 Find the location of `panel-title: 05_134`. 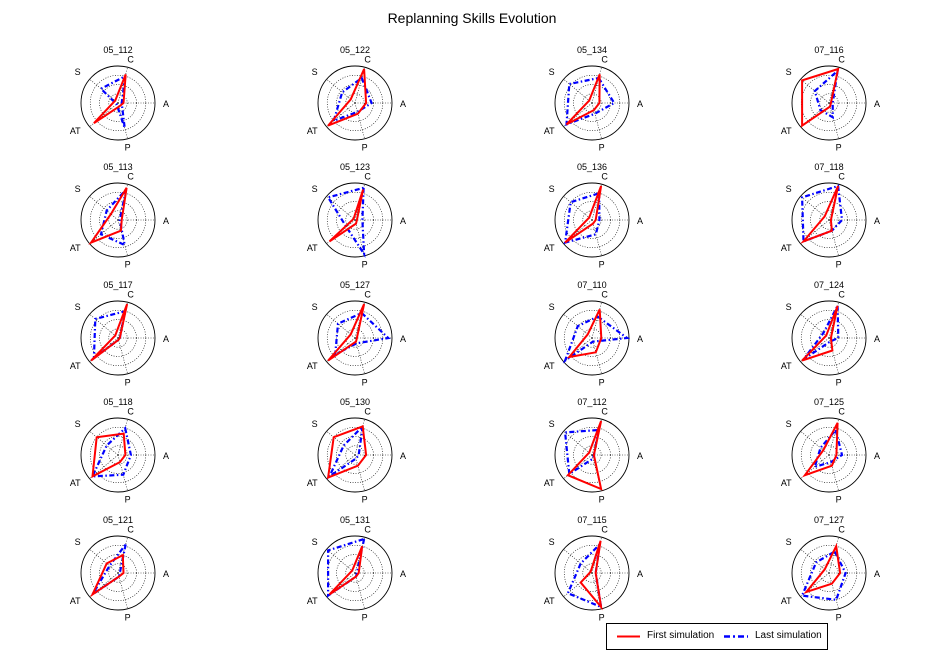

panel-title: 05_134 is located at coordinates (592, 50).